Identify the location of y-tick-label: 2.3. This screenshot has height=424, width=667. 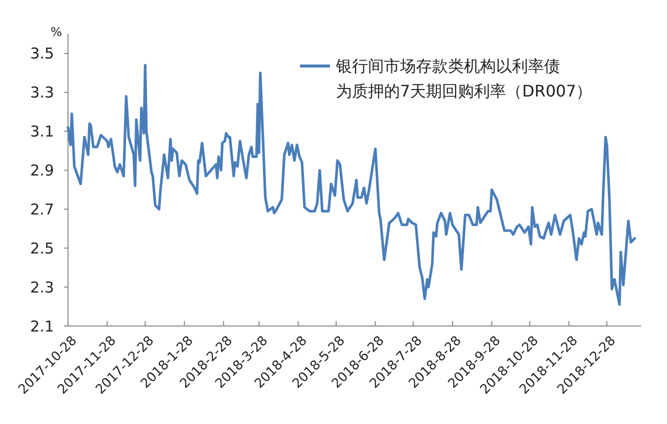
(42, 287).